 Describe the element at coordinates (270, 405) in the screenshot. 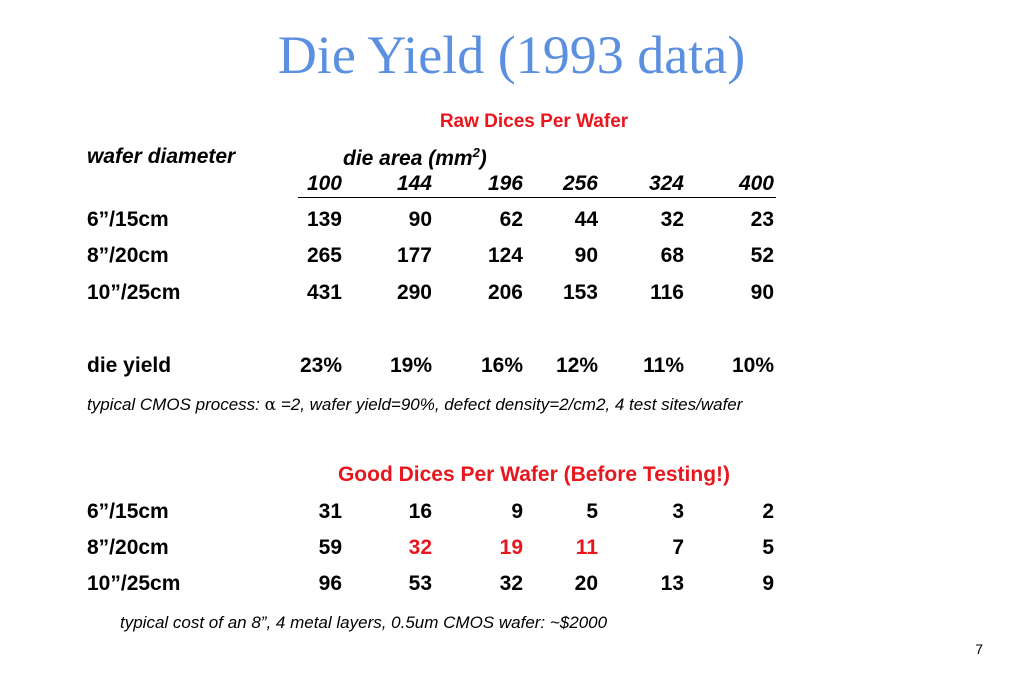

I see `alpha-symbol: α` at that location.